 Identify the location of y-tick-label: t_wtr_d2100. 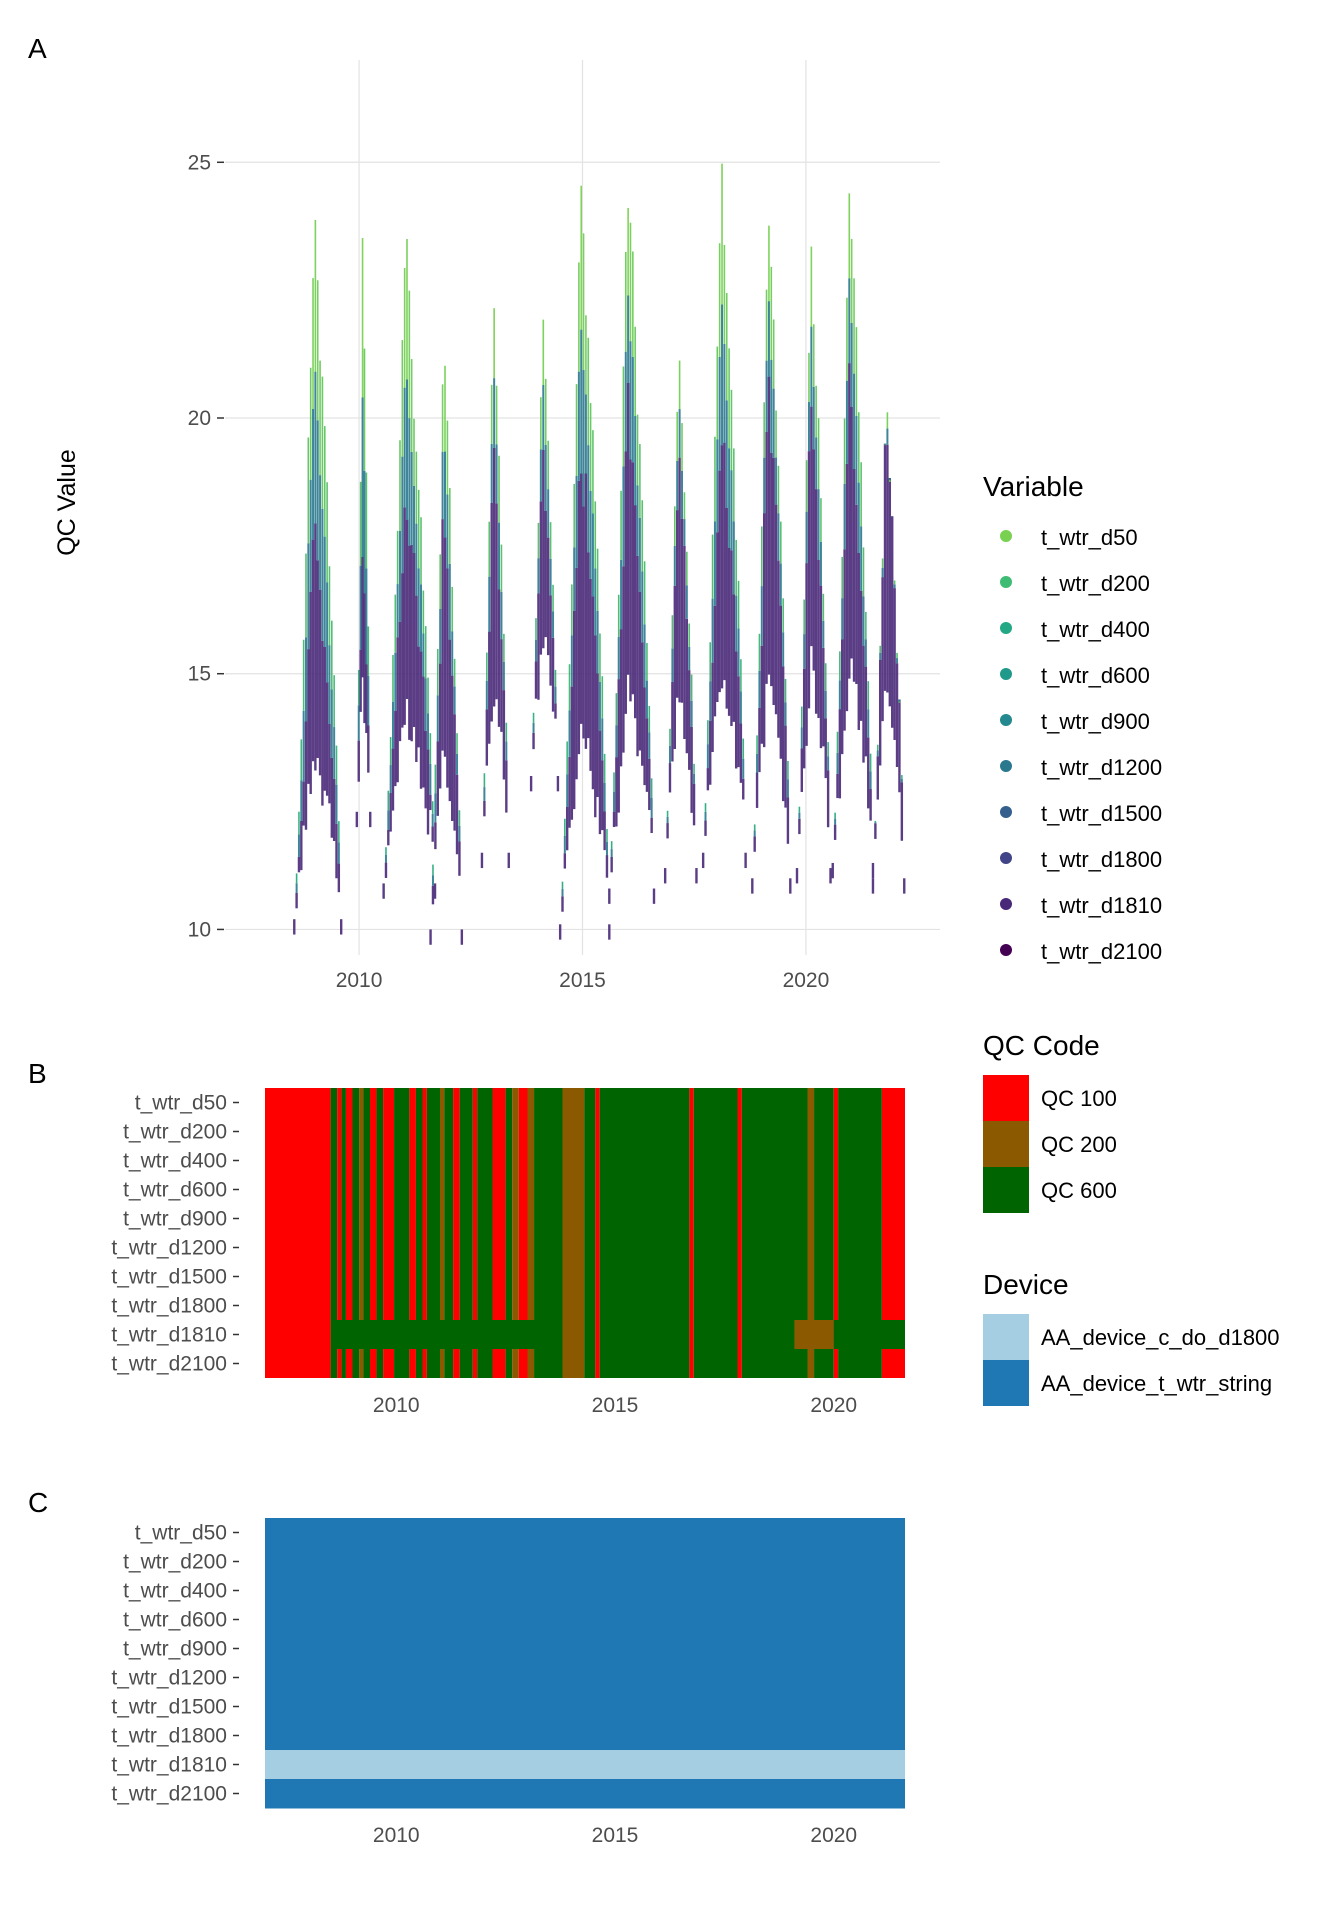
(169, 1794).